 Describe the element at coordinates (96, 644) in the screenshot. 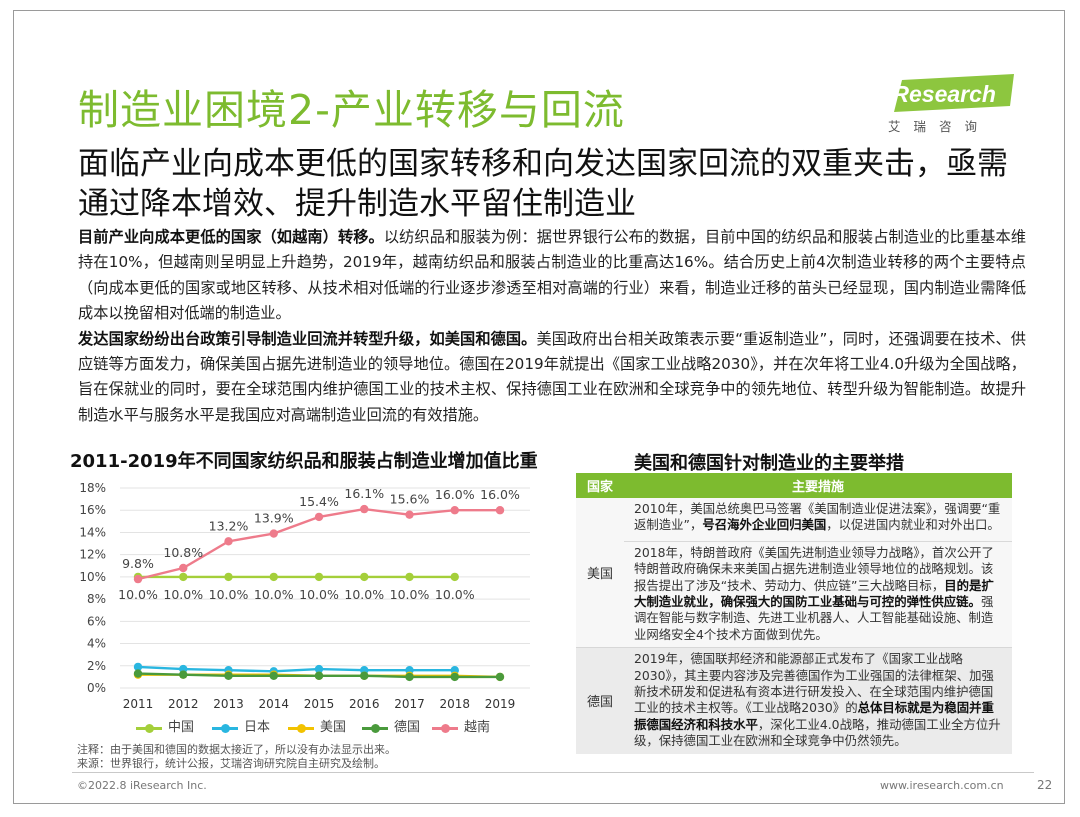

I see `y-tick-label: 4%` at that location.